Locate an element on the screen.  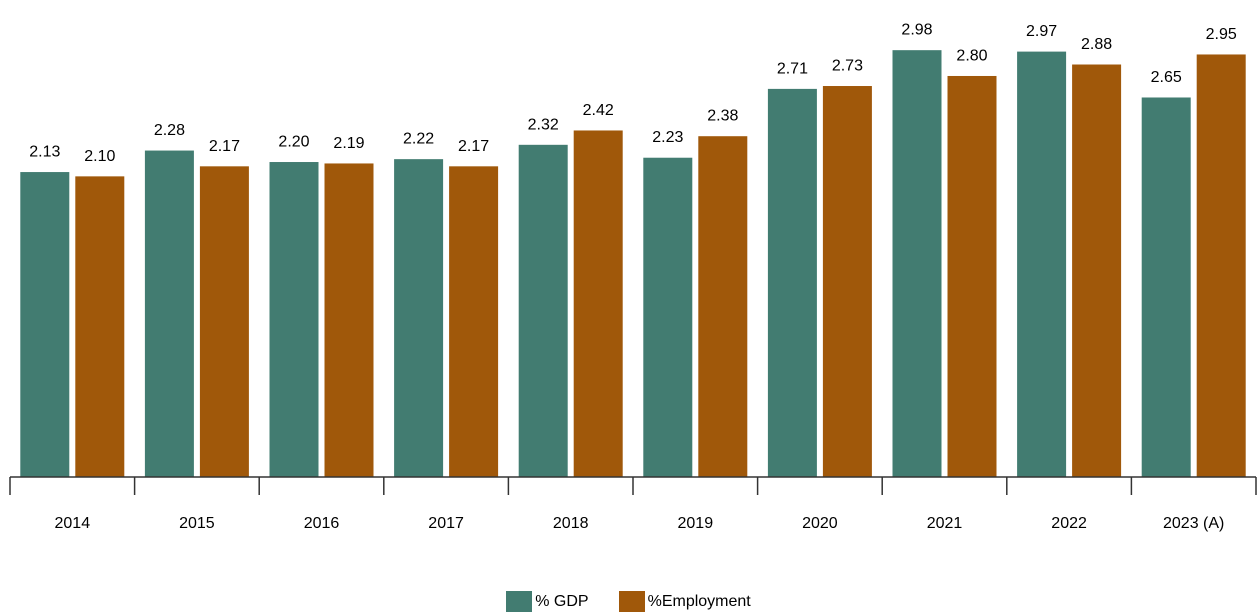
x-tick-label: 2019 is located at coordinates (696, 523).